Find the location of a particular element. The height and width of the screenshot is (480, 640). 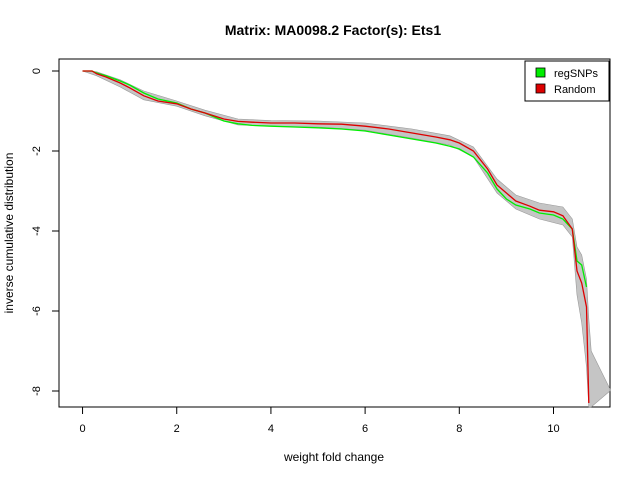

legend-swatch-regsnps is located at coordinates (540, 72).